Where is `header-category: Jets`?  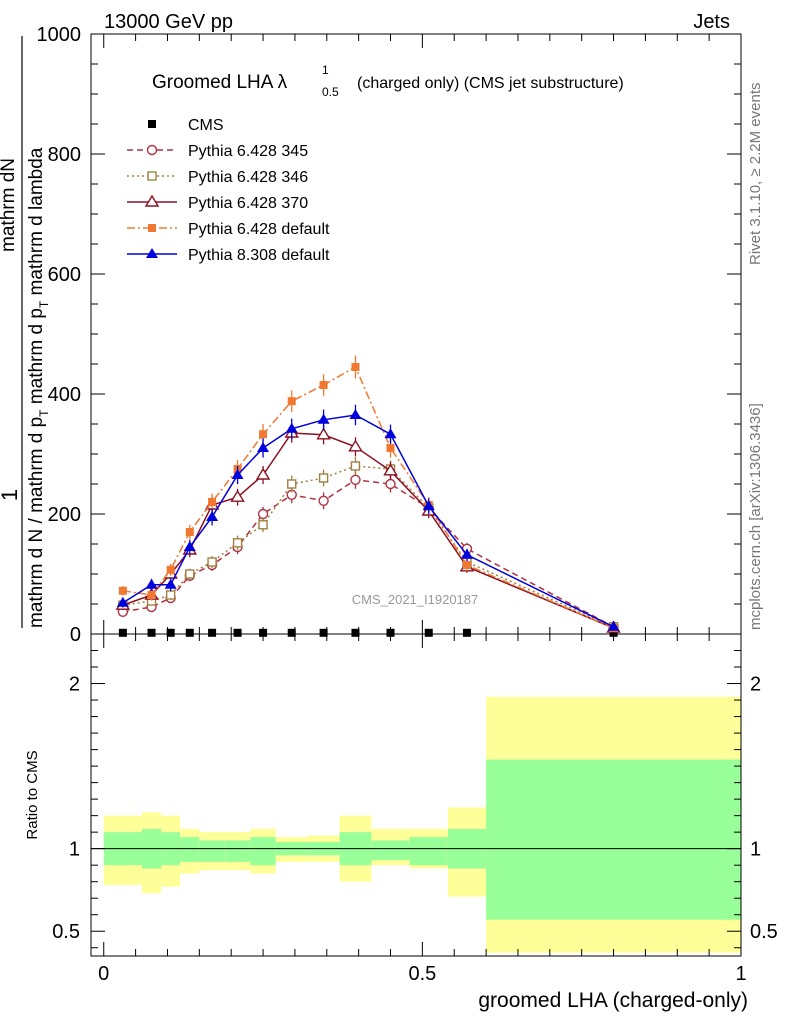
header-category: Jets is located at coordinates (711, 22).